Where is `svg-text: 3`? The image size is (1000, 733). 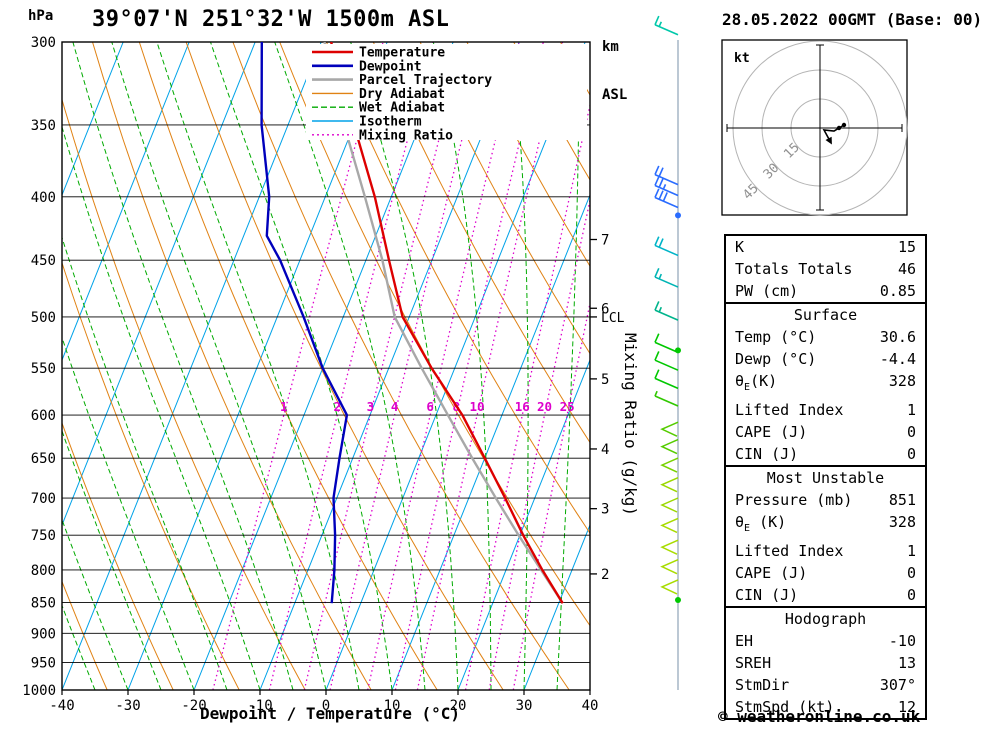
svg-text: 3 is located at coordinates (605, 510).